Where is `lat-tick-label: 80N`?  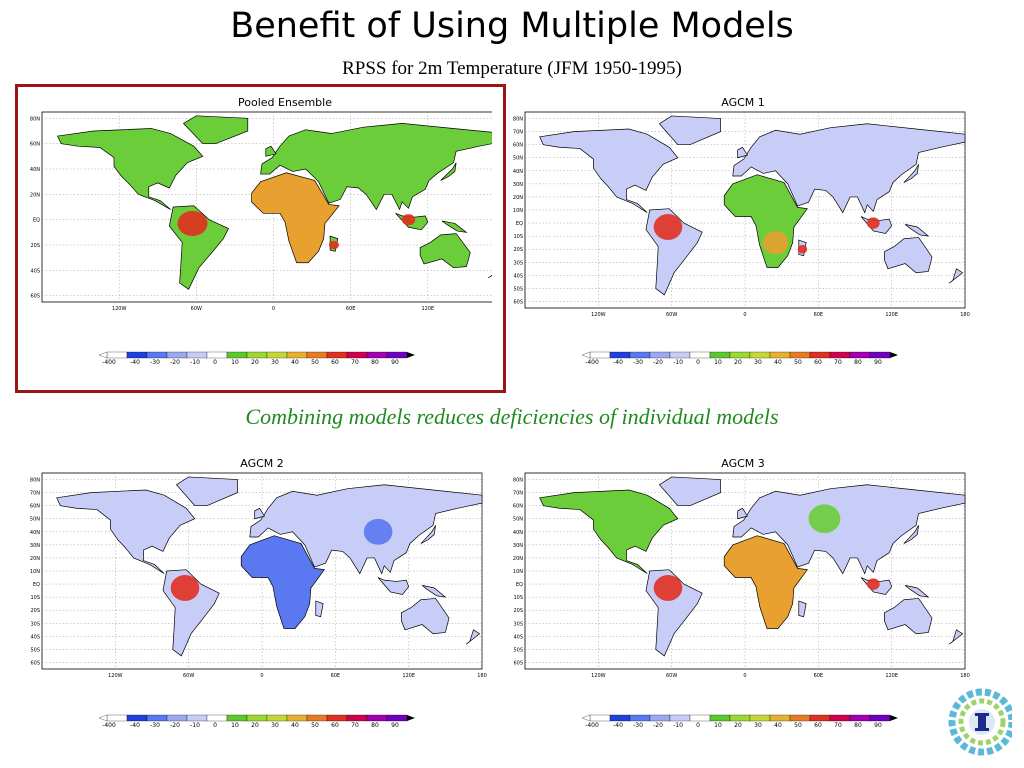
lat-tick-label: 80N is located at coordinates (518, 481).